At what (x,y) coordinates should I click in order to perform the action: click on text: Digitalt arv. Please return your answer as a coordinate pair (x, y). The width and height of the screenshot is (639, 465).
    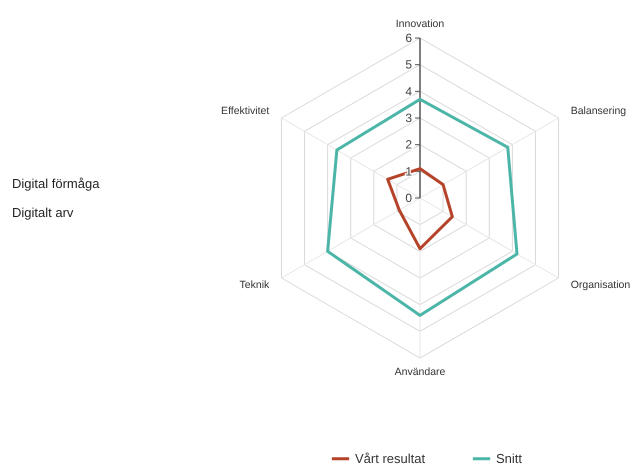
    Looking at the image, I should click on (43, 212).